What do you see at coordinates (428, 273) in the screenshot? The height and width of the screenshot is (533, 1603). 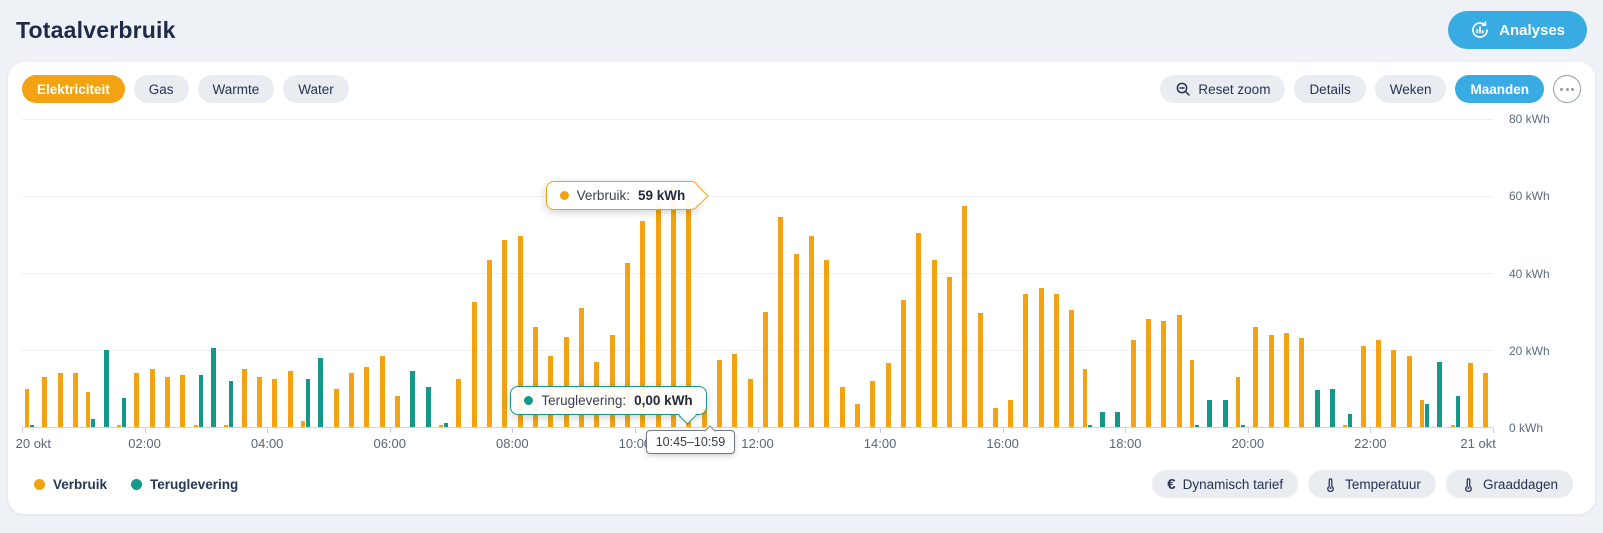 I see `bar-slot-06:30` at bounding box center [428, 273].